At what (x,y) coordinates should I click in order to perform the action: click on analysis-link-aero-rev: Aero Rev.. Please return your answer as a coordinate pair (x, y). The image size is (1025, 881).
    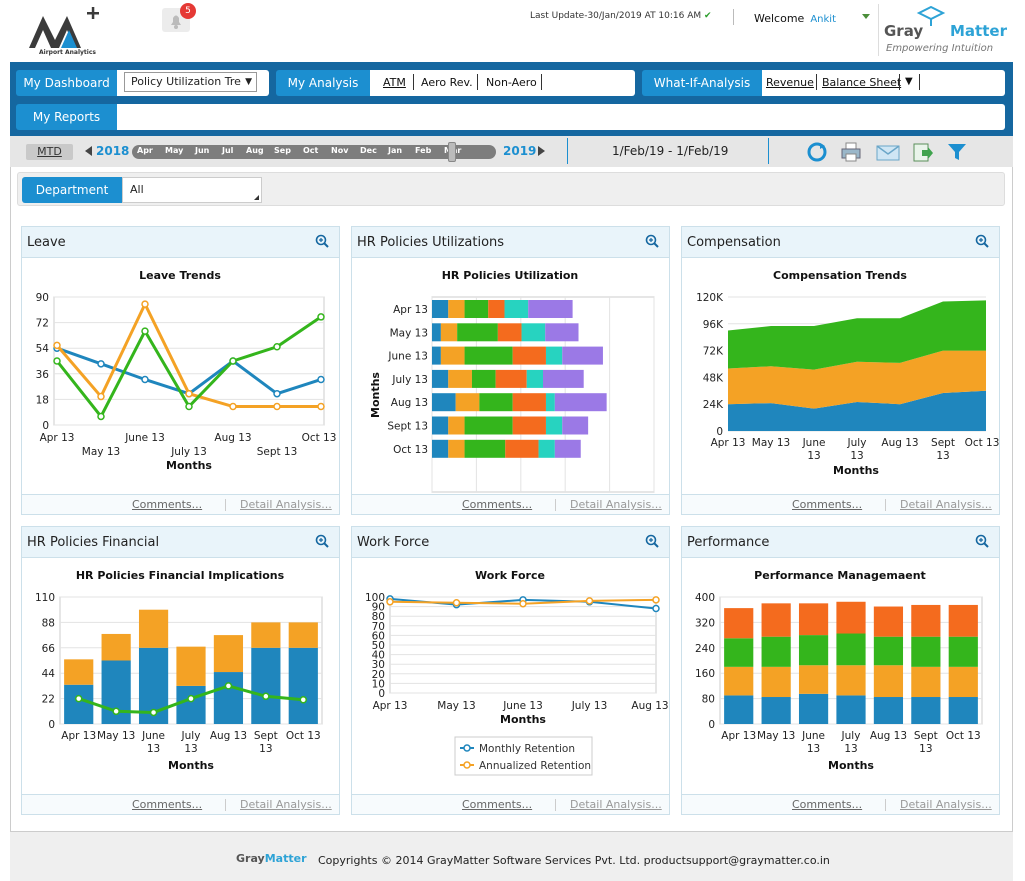
    Looking at the image, I should click on (447, 82).